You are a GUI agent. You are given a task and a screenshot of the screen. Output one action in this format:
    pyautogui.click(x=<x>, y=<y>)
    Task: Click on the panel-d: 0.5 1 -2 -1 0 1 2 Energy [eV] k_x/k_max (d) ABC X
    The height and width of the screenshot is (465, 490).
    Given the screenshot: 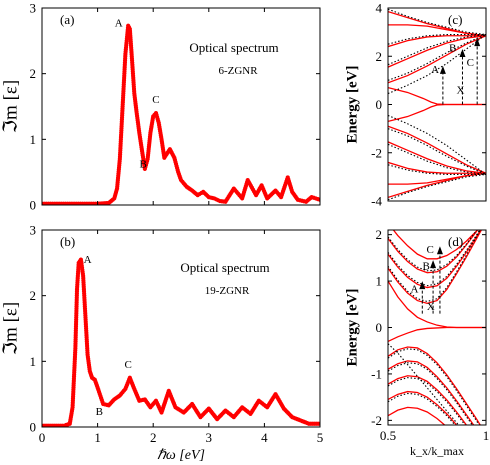 What is the action you would take?
    pyautogui.click(x=417, y=342)
    